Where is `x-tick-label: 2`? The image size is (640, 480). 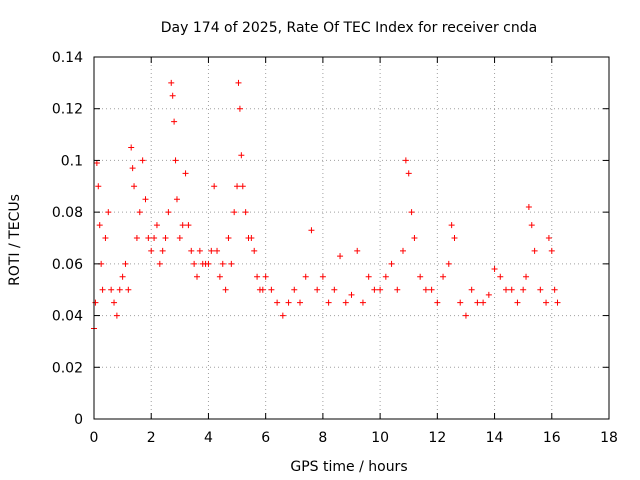
x-tick-label: 2 is located at coordinates (151, 438).